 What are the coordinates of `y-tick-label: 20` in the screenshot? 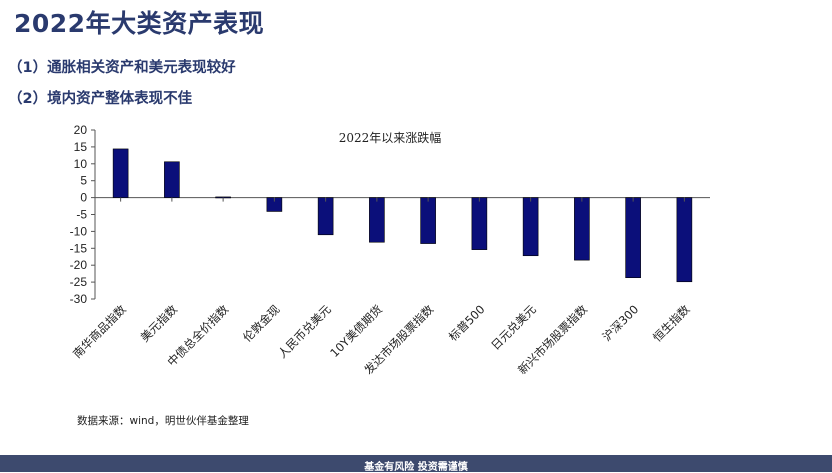 It's located at (81, 130).